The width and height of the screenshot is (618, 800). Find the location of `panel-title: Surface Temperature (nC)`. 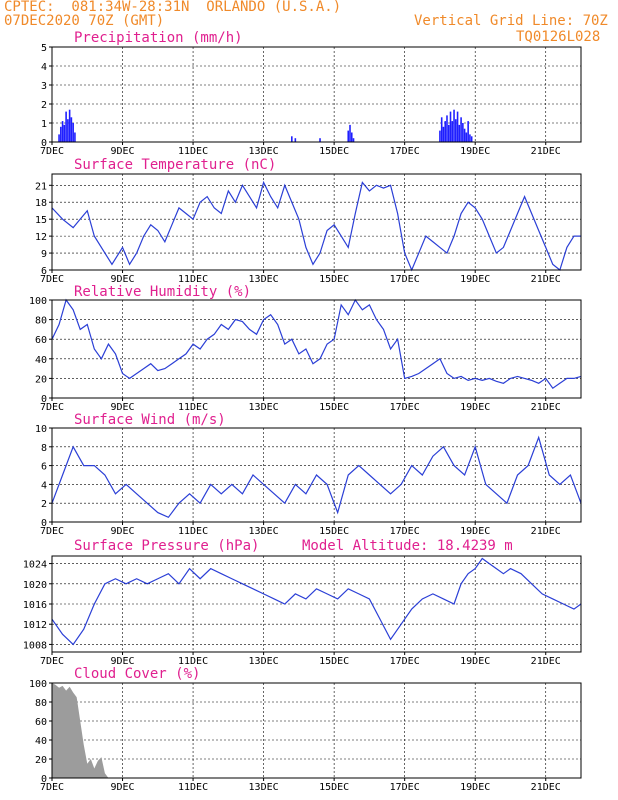

panel-title: Surface Temperature (nC) is located at coordinates (175, 165).